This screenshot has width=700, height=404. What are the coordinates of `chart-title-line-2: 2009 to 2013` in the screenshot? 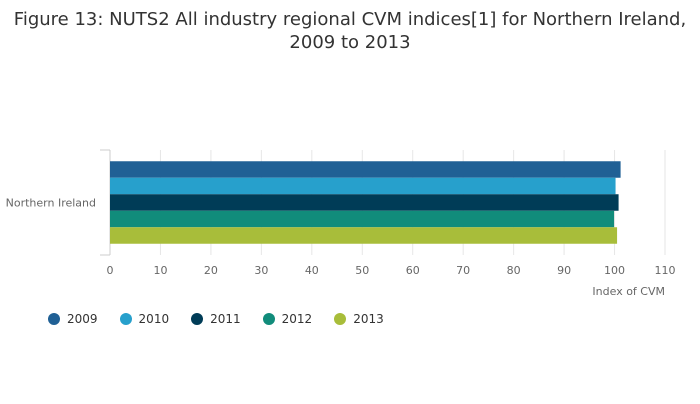 It's located at (350, 42).